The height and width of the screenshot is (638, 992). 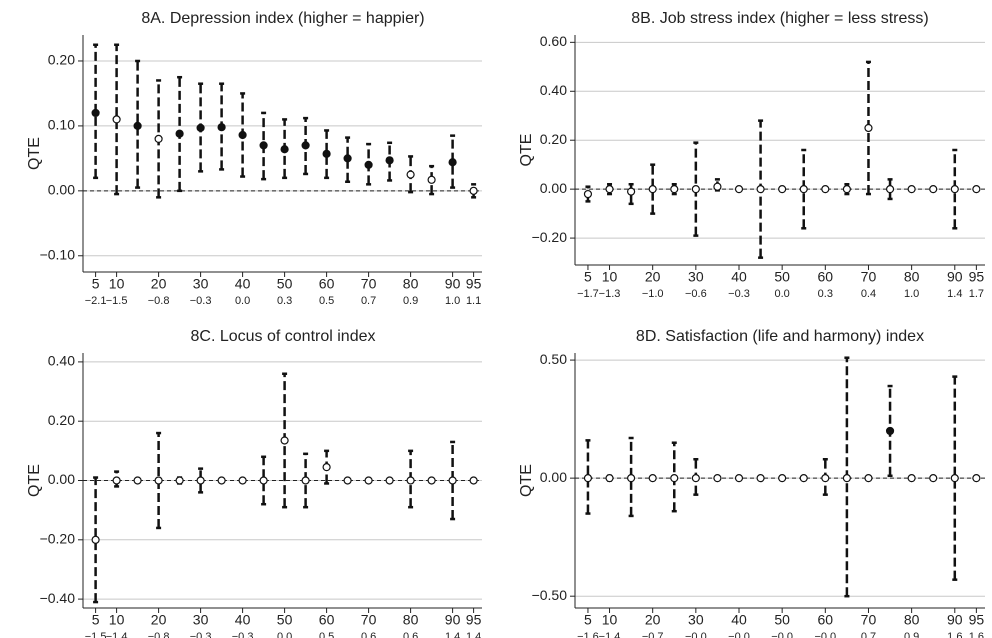 I want to click on x-tick-label: 20, so click(x=653, y=277).